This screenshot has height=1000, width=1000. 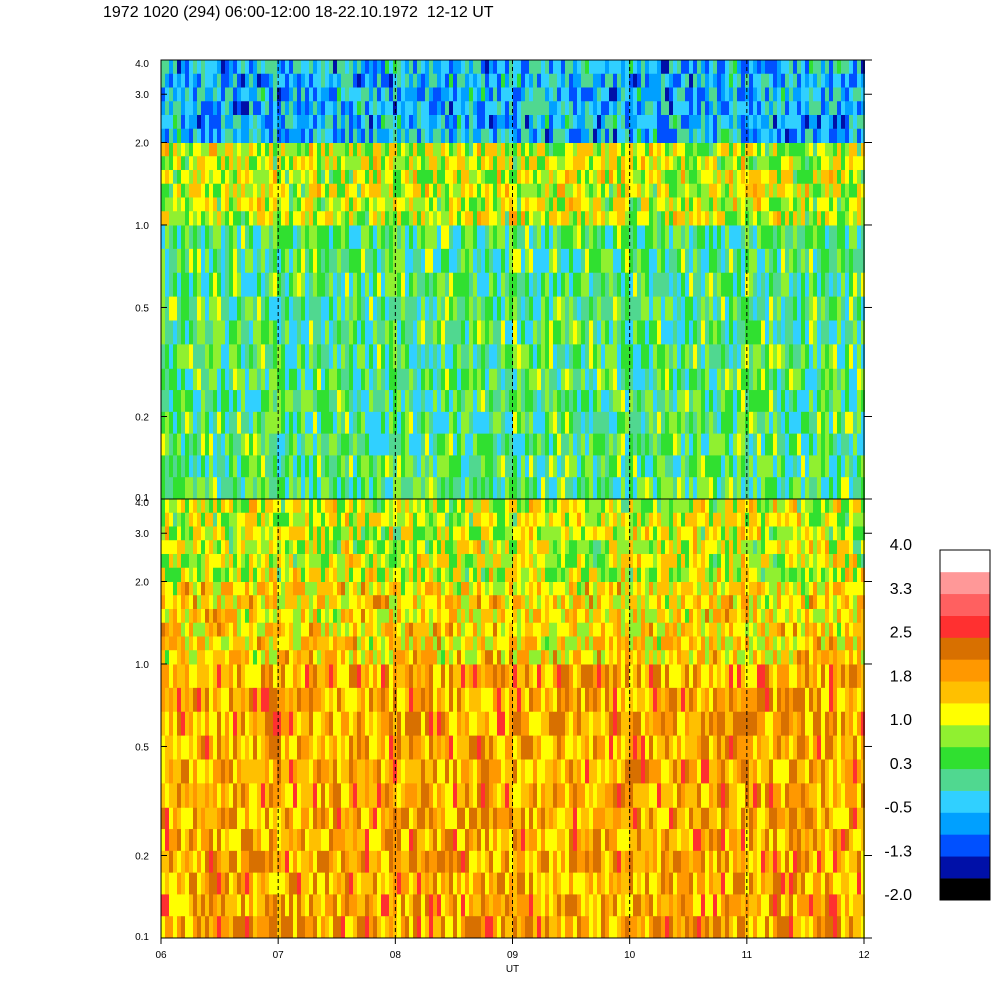 What do you see at coordinates (901, 545) in the screenshot?
I see `colorbar-label: 4.0` at bounding box center [901, 545].